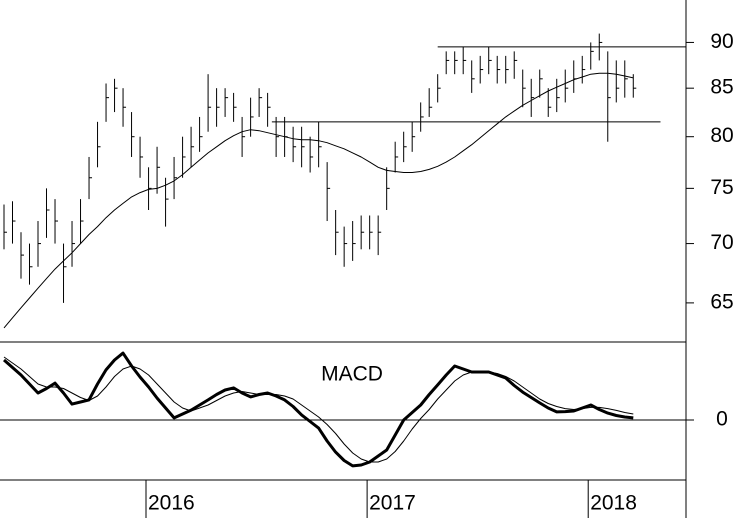 The image size is (748, 518). Describe the element at coordinates (721, 301) in the screenshot. I see `y-tick-label: 65` at that location.